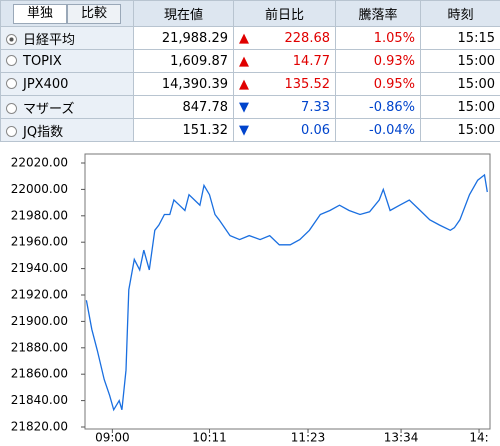  I want to click on x-tick-label: 11:23, so click(308, 438).